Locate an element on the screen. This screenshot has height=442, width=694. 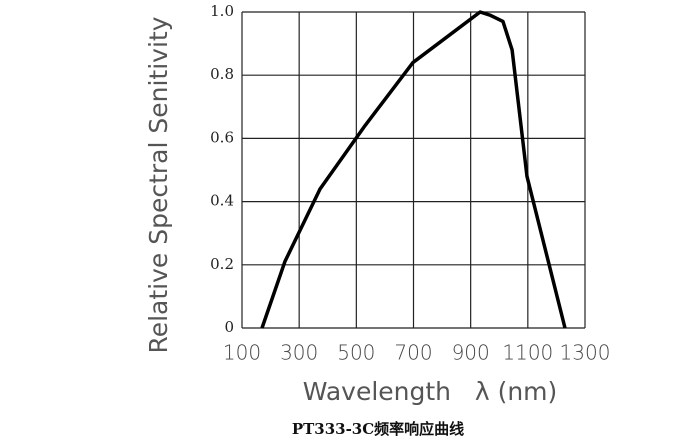
y-tick-label: 0.4 is located at coordinates (222, 201).